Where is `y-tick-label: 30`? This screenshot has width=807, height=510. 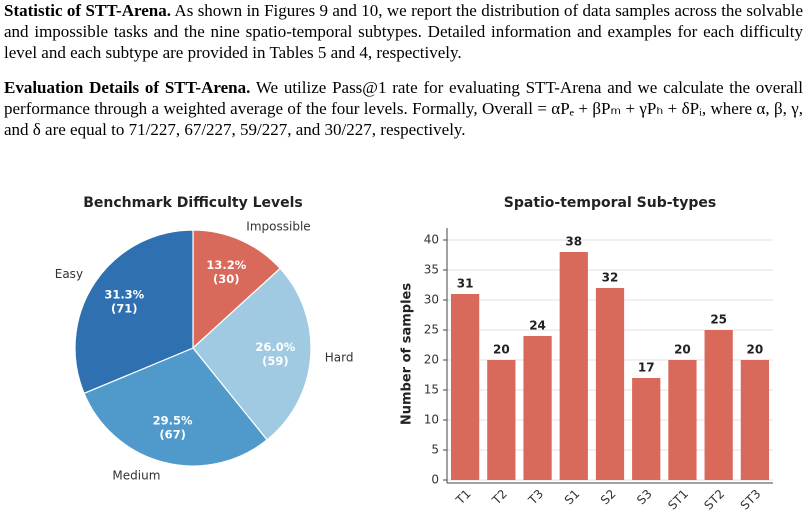
y-tick-label: 30 is located at coordinates (431, 300).